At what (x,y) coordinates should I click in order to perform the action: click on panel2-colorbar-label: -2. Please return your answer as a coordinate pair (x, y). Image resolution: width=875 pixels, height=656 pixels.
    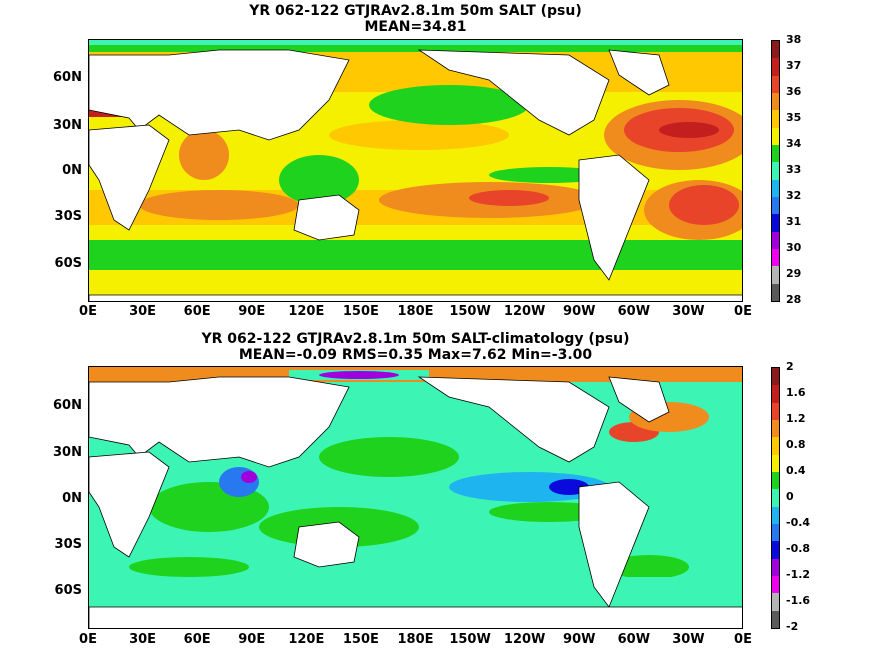
    Looking at the image, I should click on (792, 626).